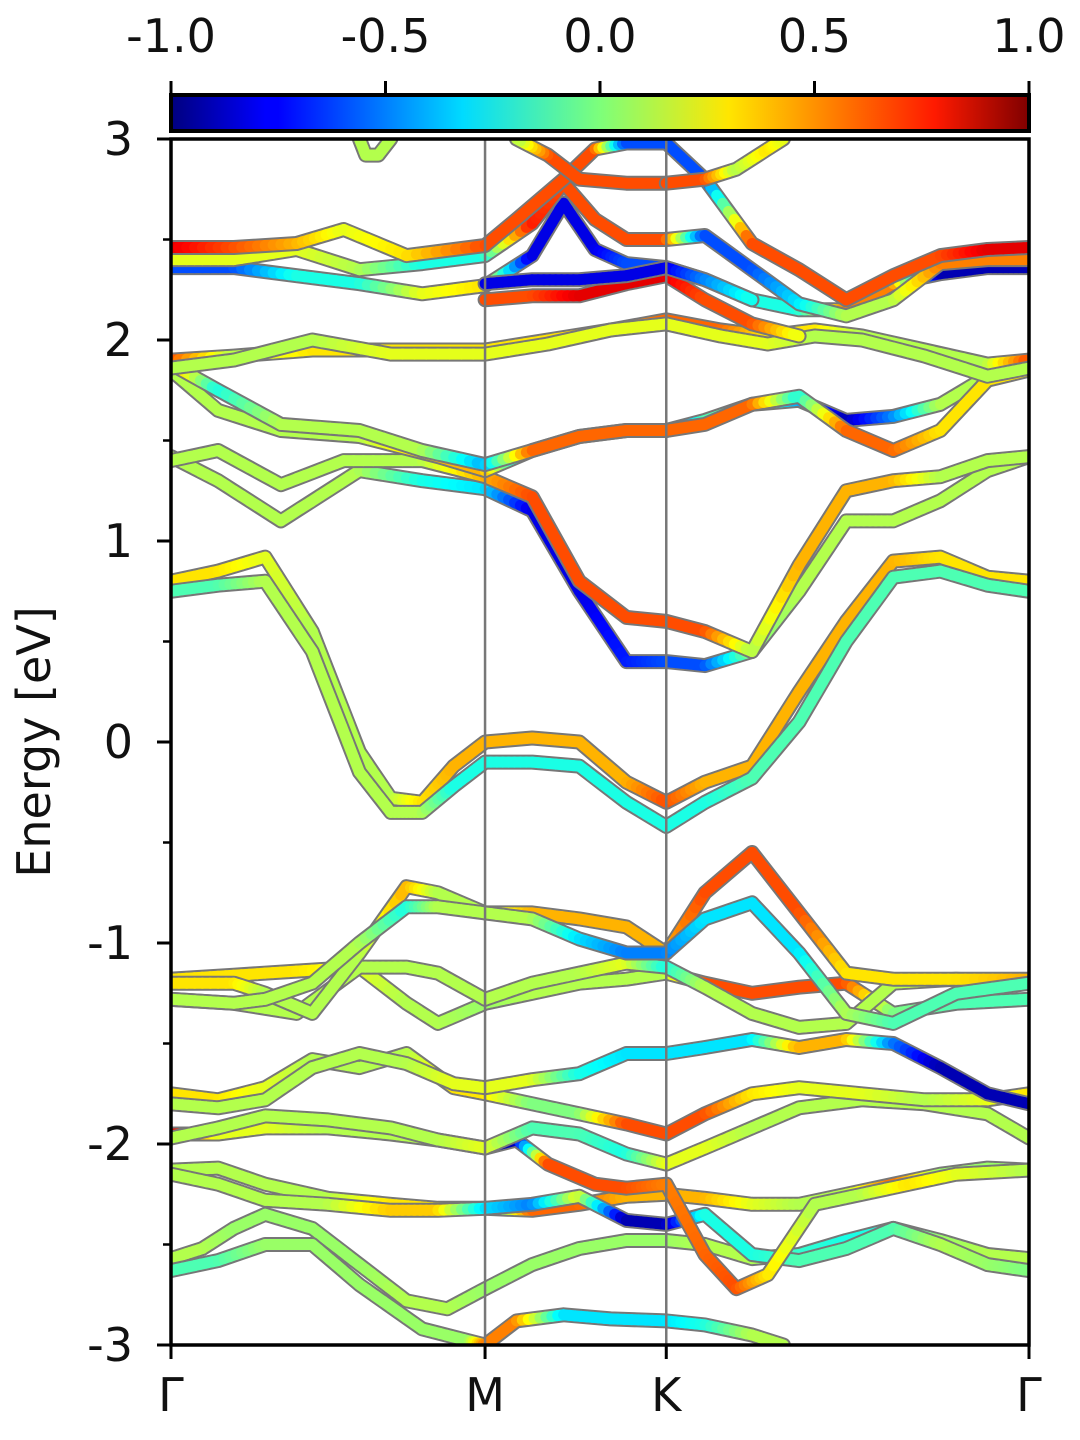 The width and height of the screenshot is (1080, 1440). What do you see at coordinates (575, 742) in the screenshot?
I see `high-symmetry-lines` at bounding box center [575, 742].